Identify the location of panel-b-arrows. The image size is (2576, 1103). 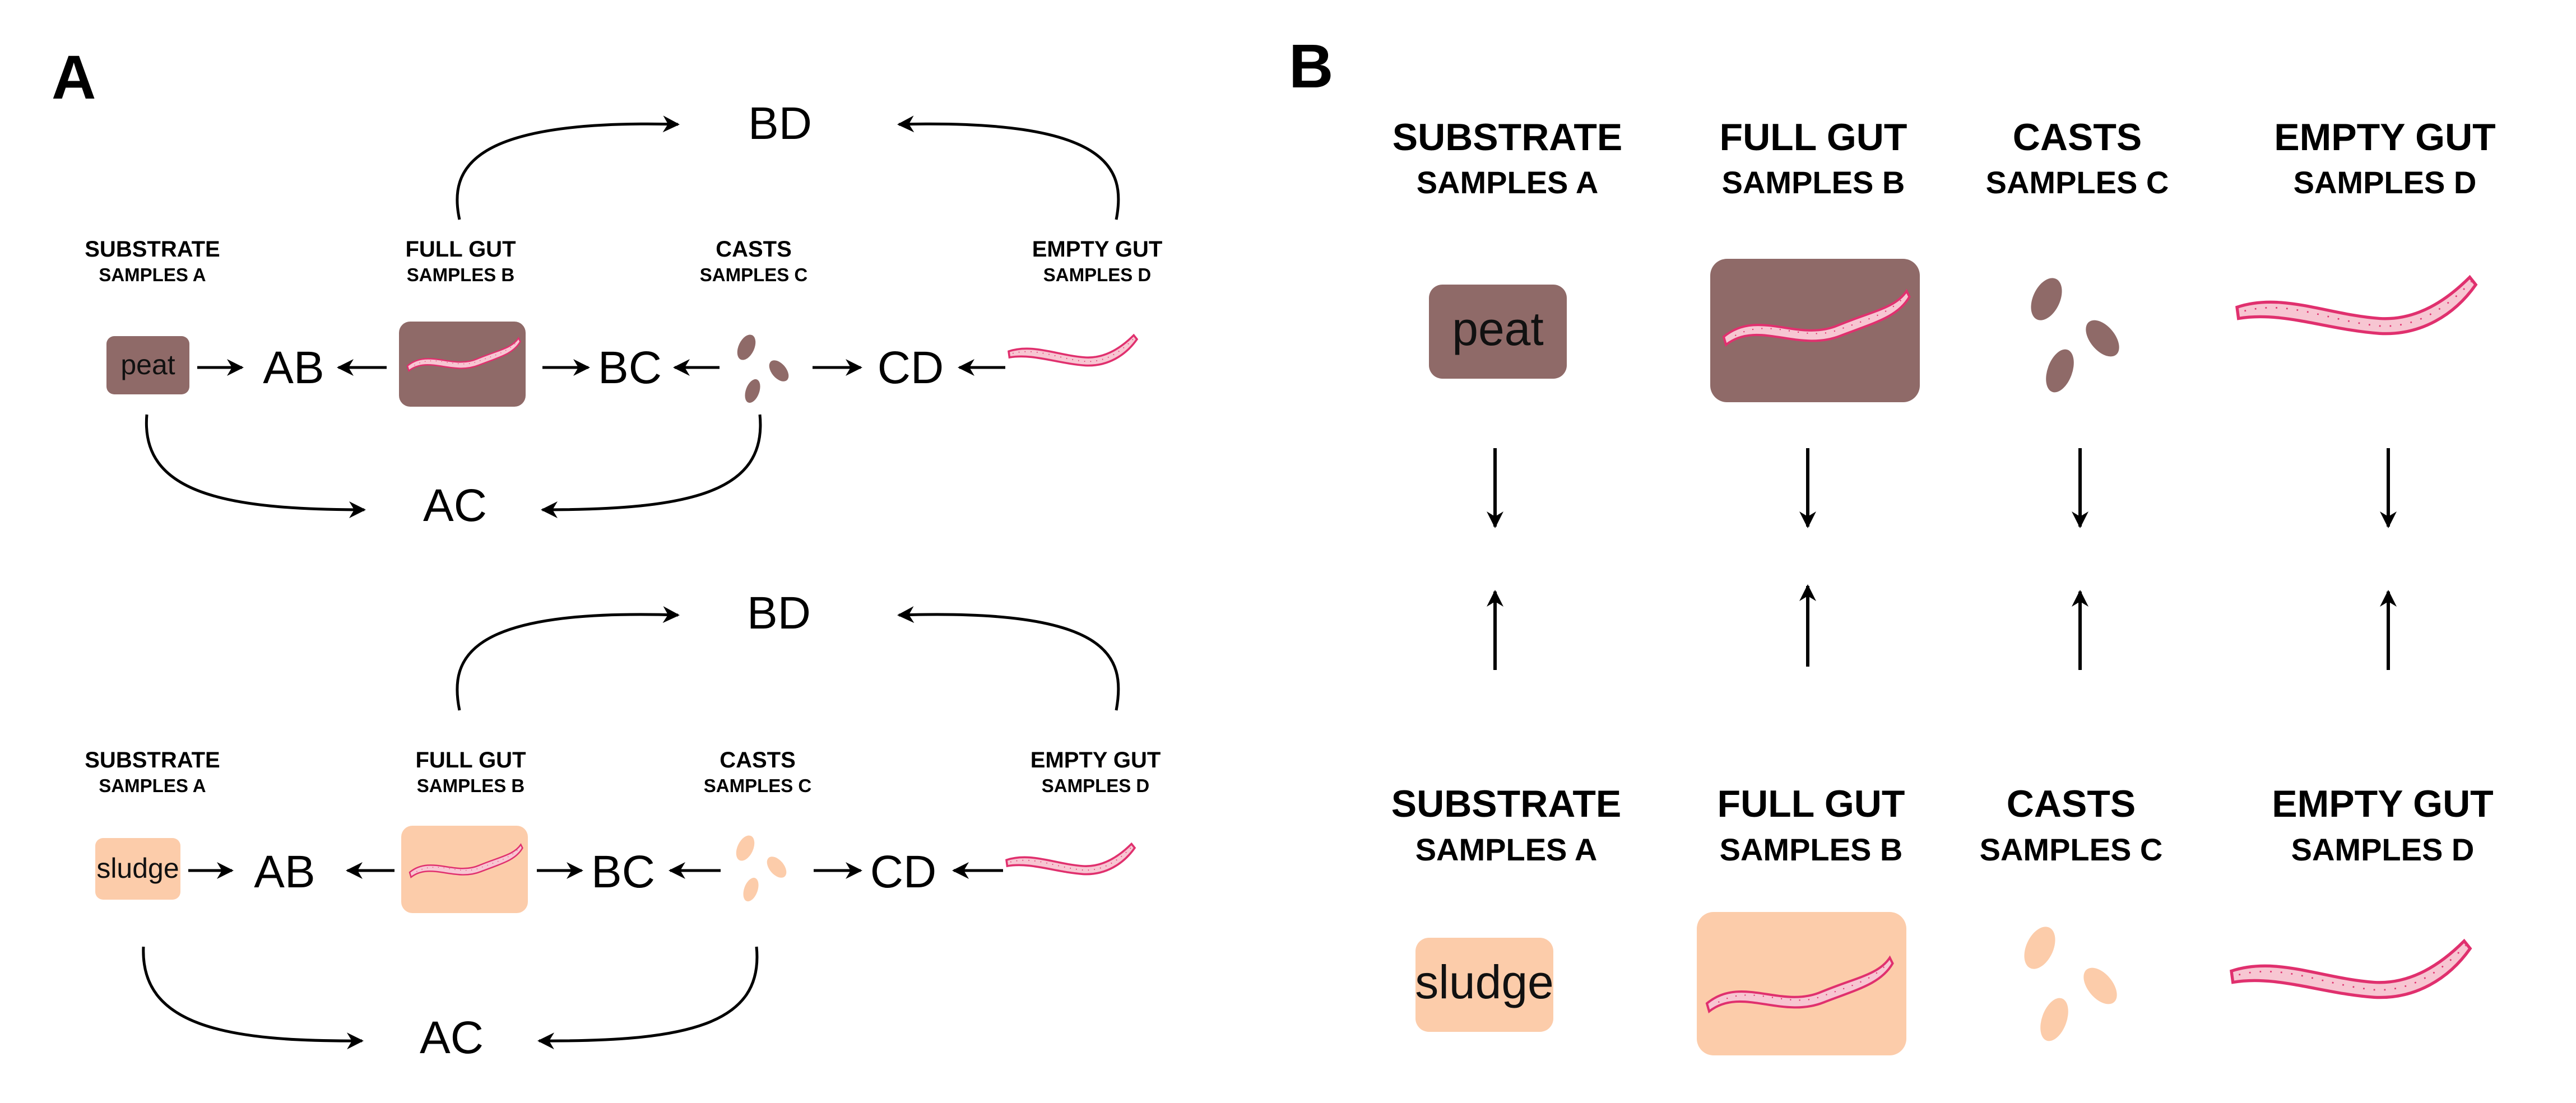
(1942, 559).